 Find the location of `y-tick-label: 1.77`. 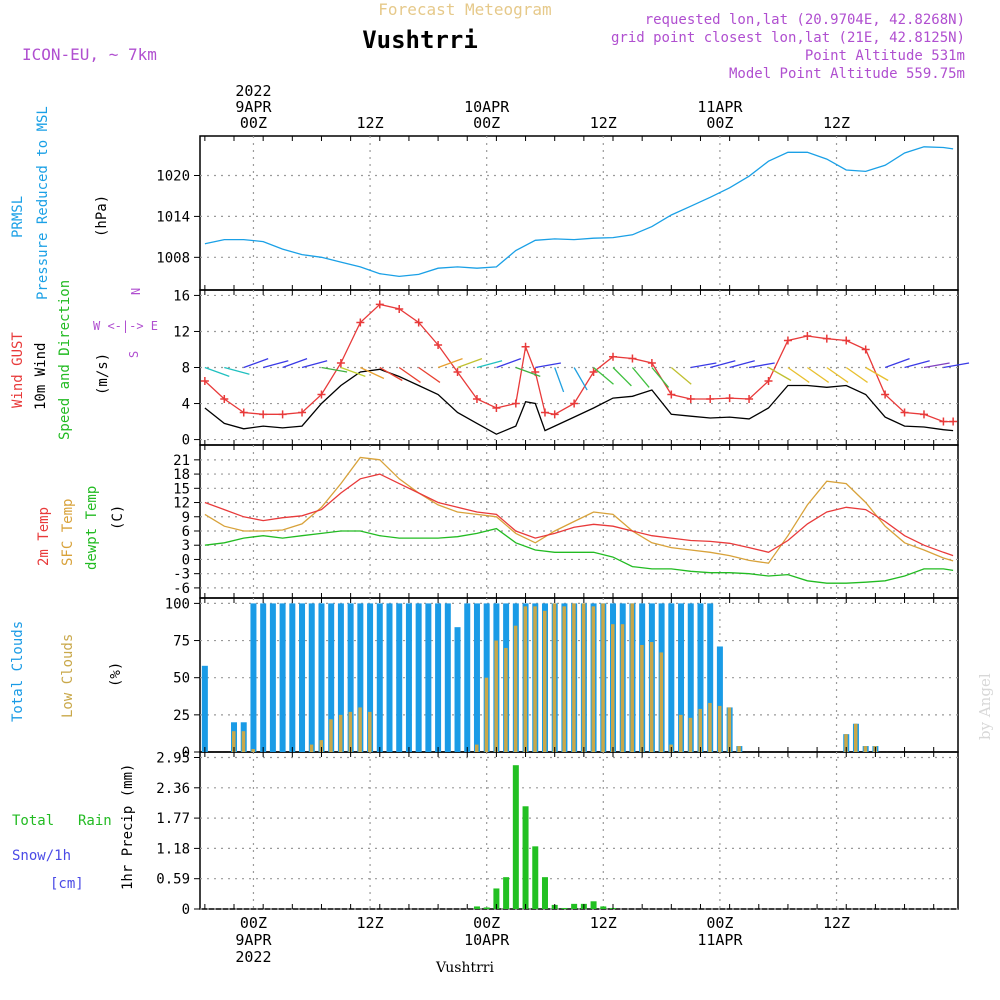

y-tick-label: 1.77 is located at coordinates (173, 819).